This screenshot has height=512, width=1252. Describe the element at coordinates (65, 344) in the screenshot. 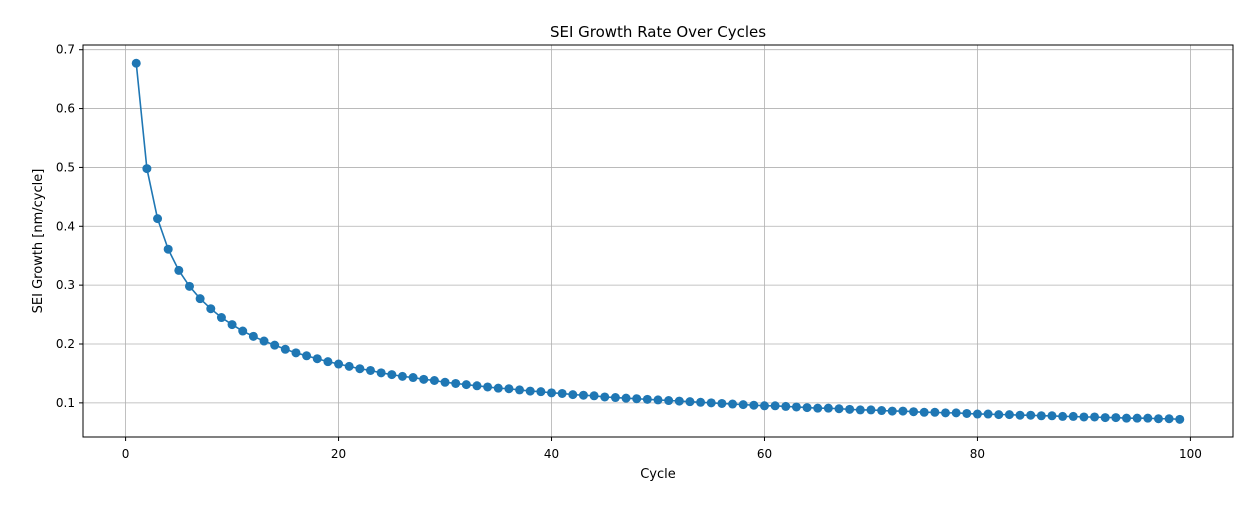

I see `y-tick-label: 0.2` at that location.